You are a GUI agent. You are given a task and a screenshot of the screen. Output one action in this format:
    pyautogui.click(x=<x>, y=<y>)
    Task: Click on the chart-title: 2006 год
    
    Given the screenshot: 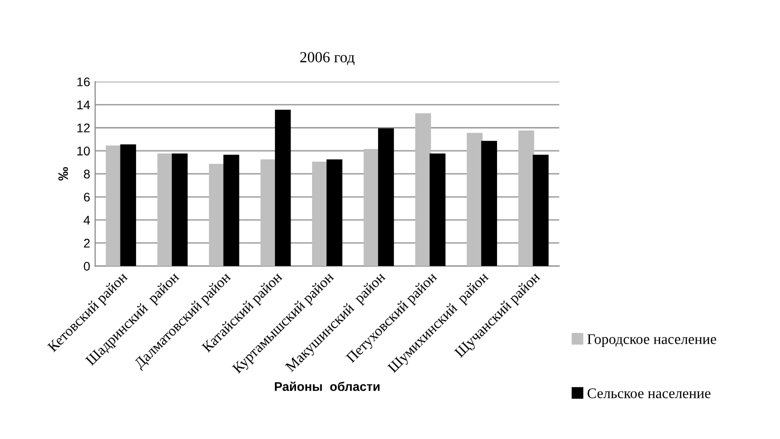 What is the action you would take?
    pyautogui.click(x=327, y=59)
    